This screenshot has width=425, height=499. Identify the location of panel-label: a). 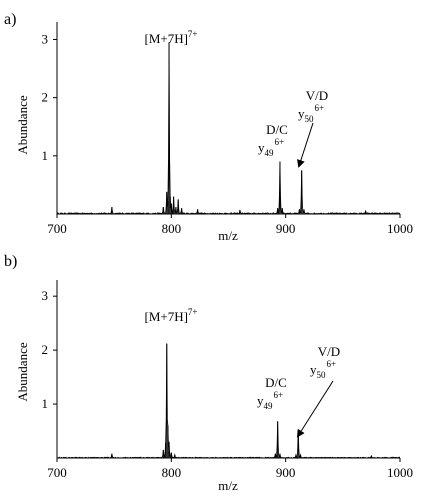
(10, 19).